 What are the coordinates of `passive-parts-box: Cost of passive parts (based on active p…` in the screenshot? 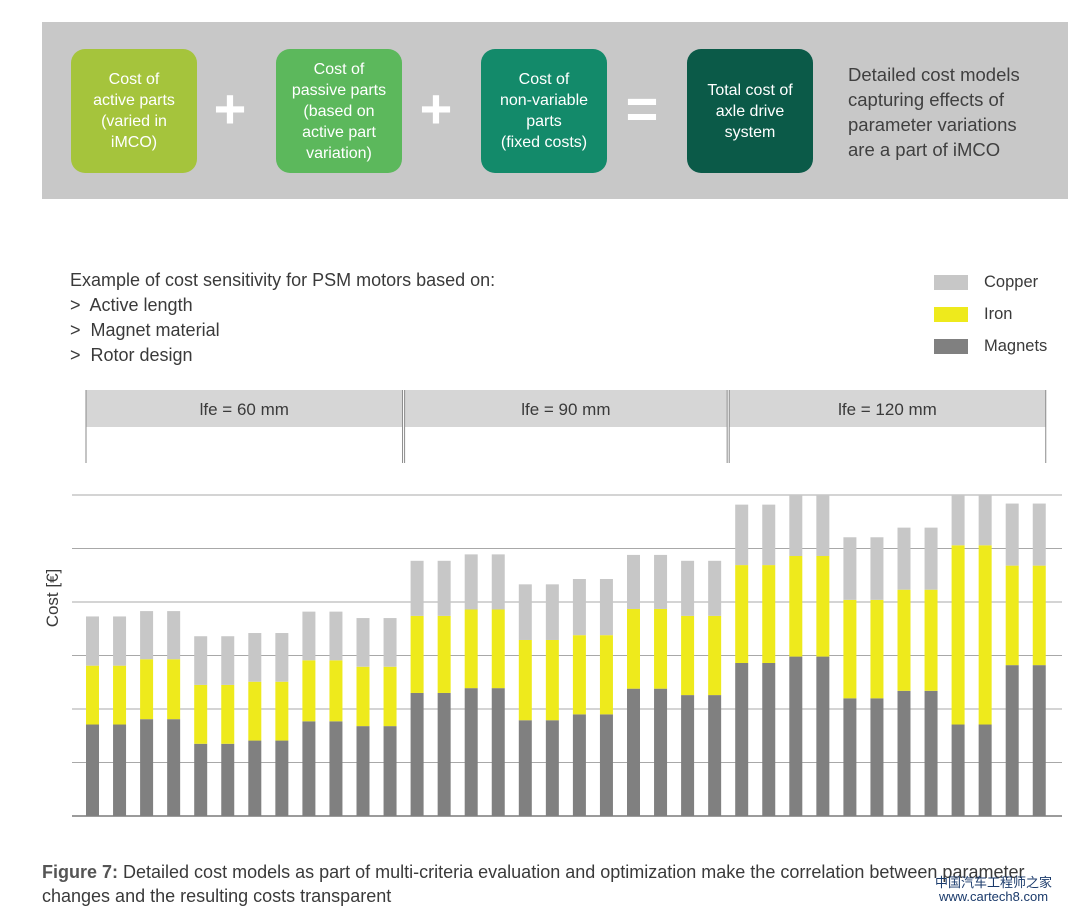 It's located at (339, 111).